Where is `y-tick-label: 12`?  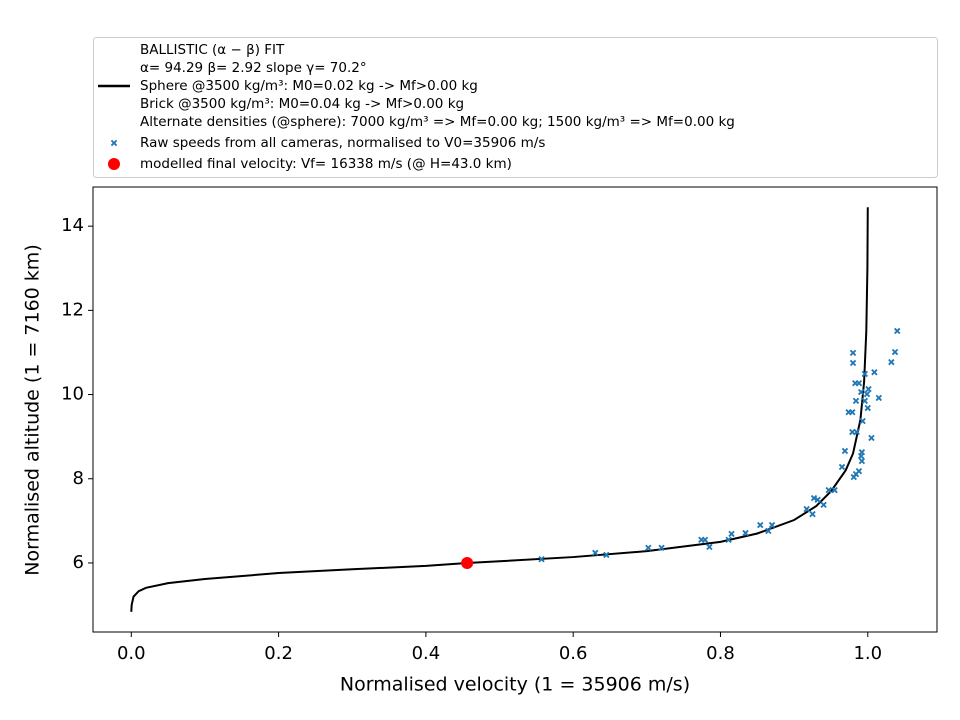 y-tick-label: 12 is located at coordinates (72, 309).